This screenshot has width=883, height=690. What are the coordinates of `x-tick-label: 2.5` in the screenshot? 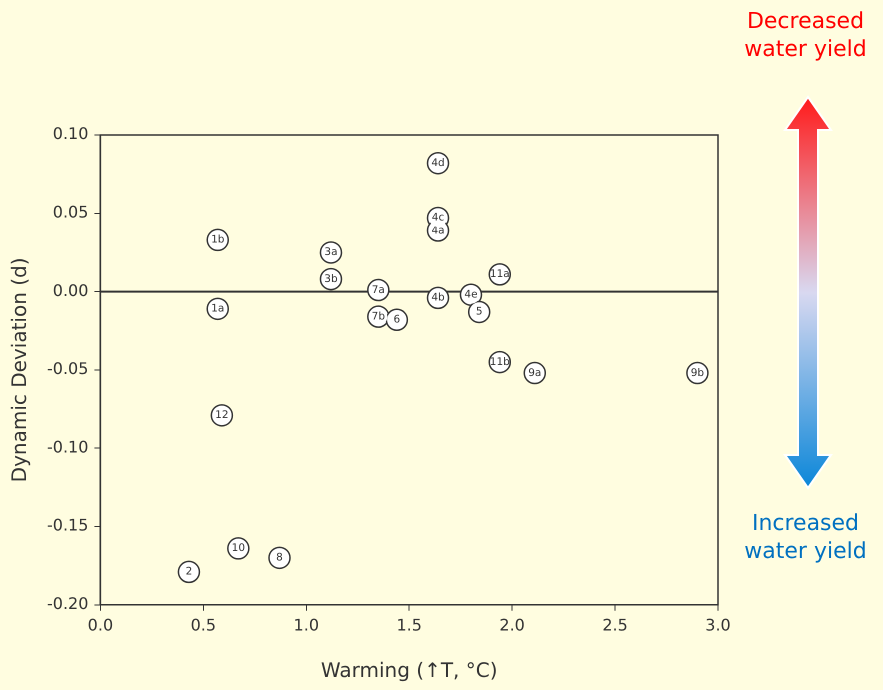 It's located at (615, 625).